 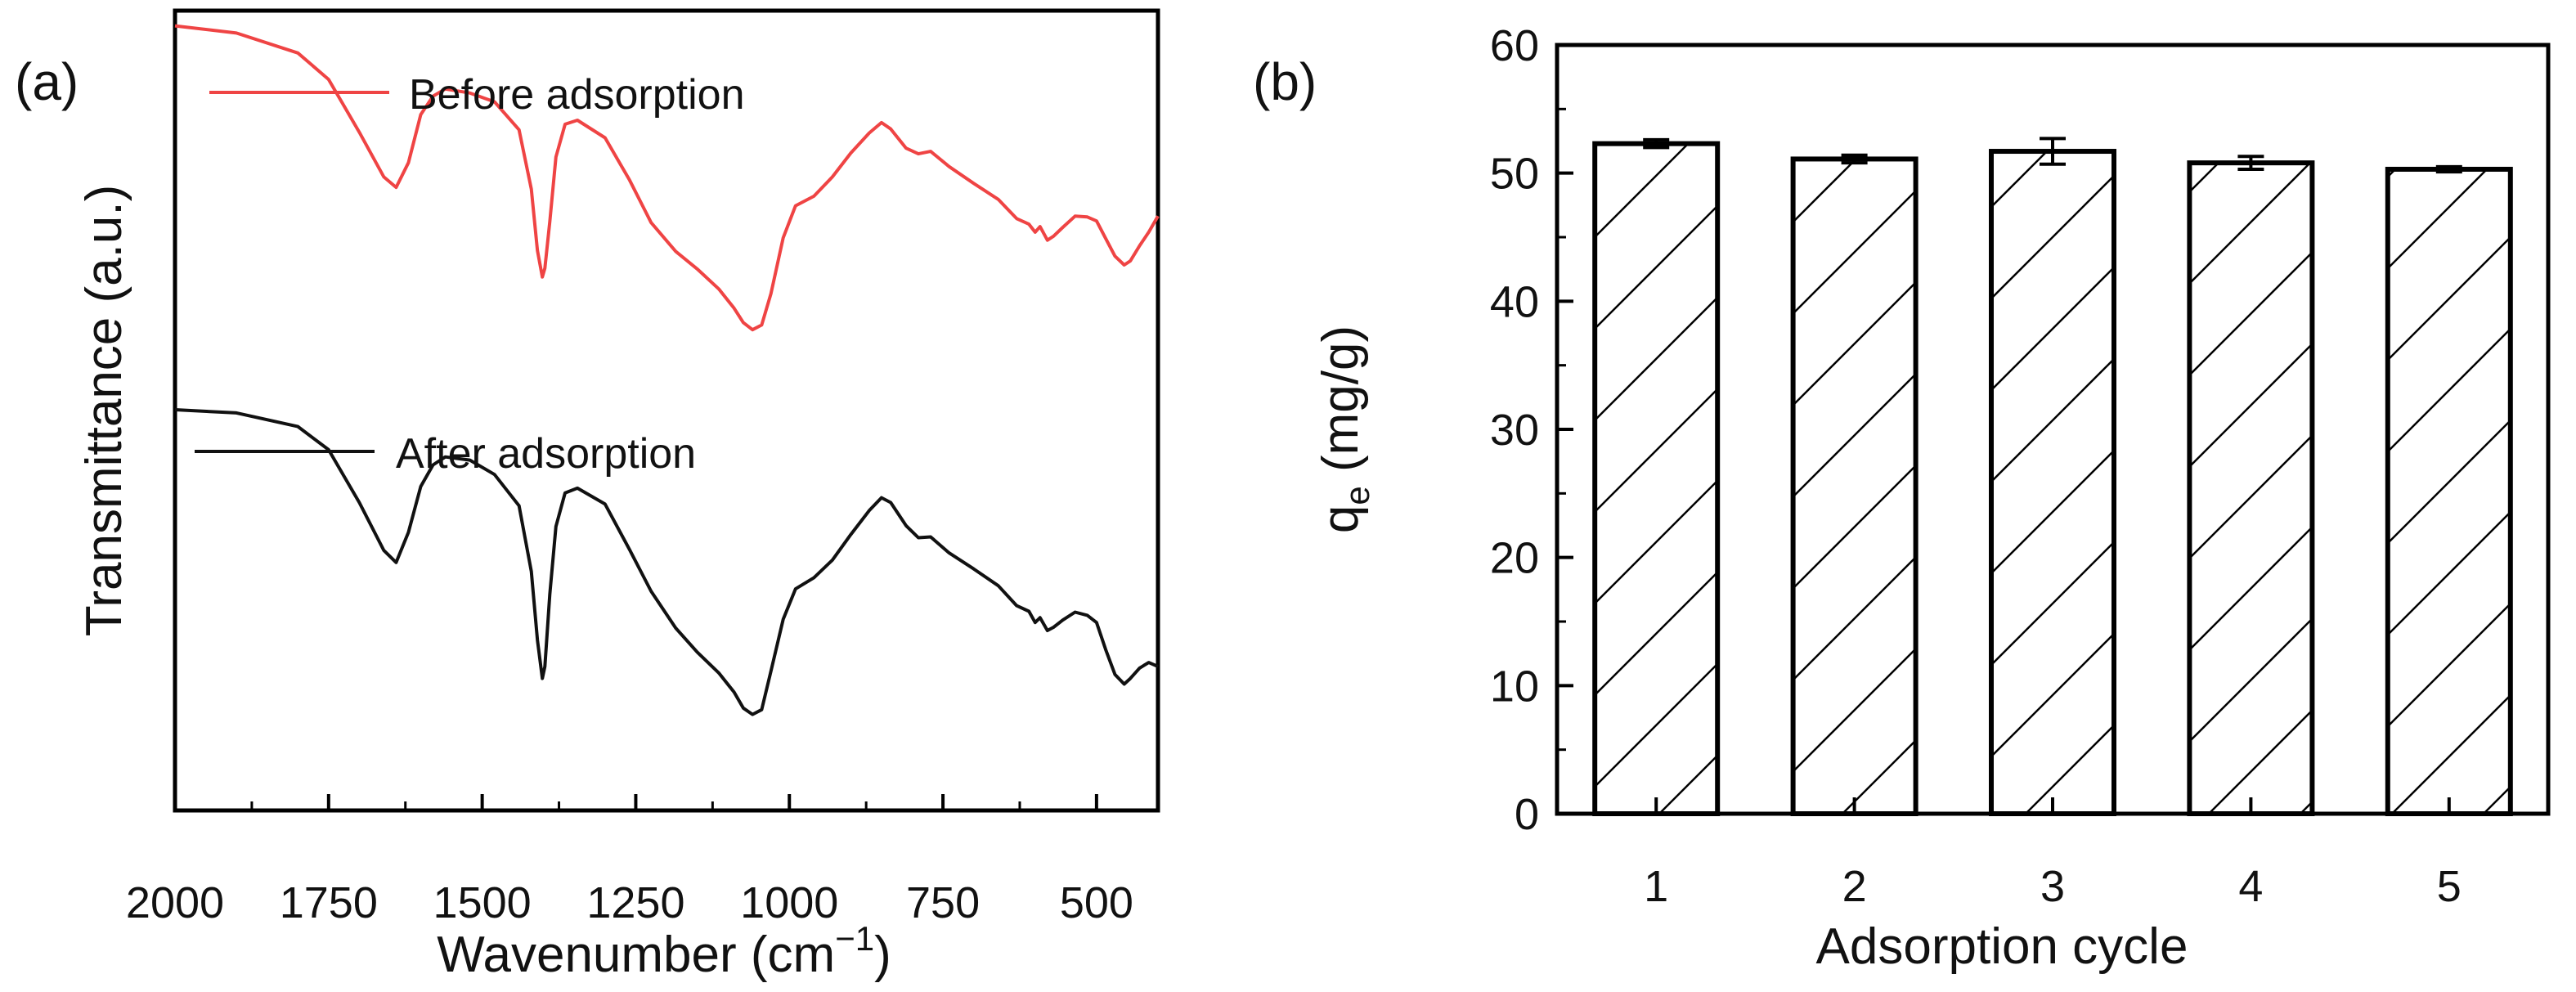 I want to click on y-tick-label: 0, so click(x=1527, y=815).